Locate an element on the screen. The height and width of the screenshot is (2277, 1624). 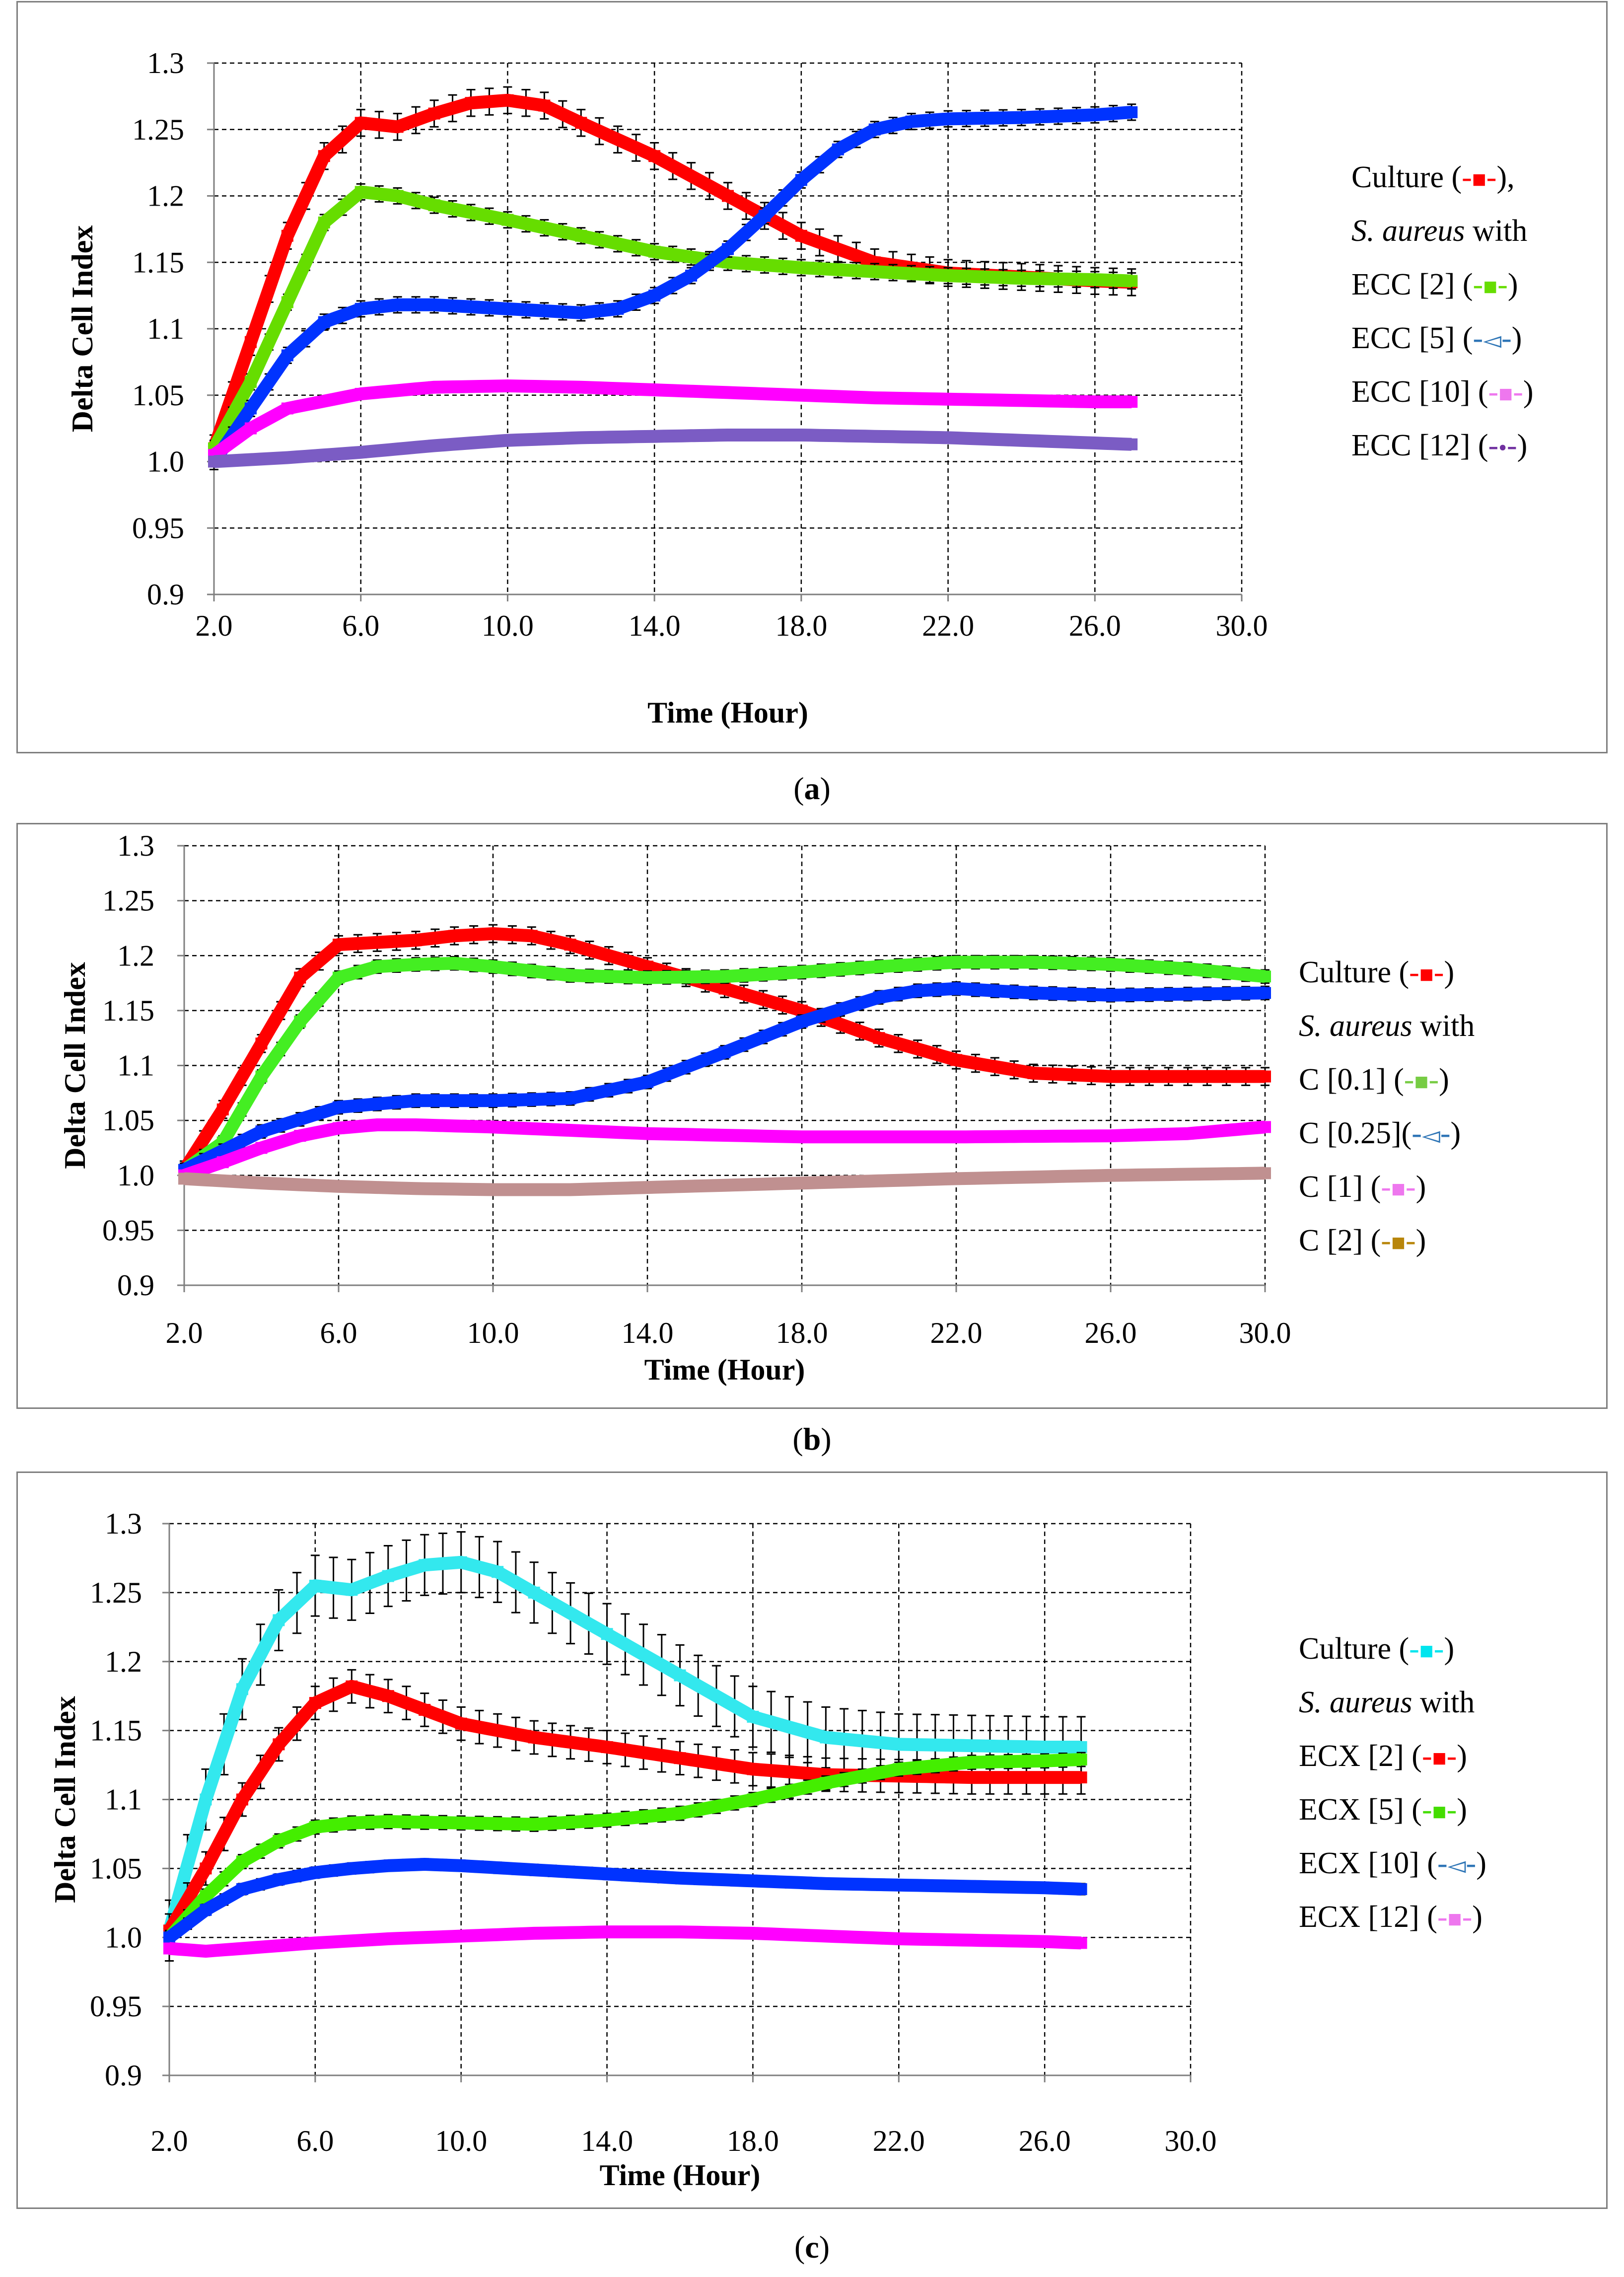
legend-label: ECC [10] ( is located at coordinates (1419, 392).